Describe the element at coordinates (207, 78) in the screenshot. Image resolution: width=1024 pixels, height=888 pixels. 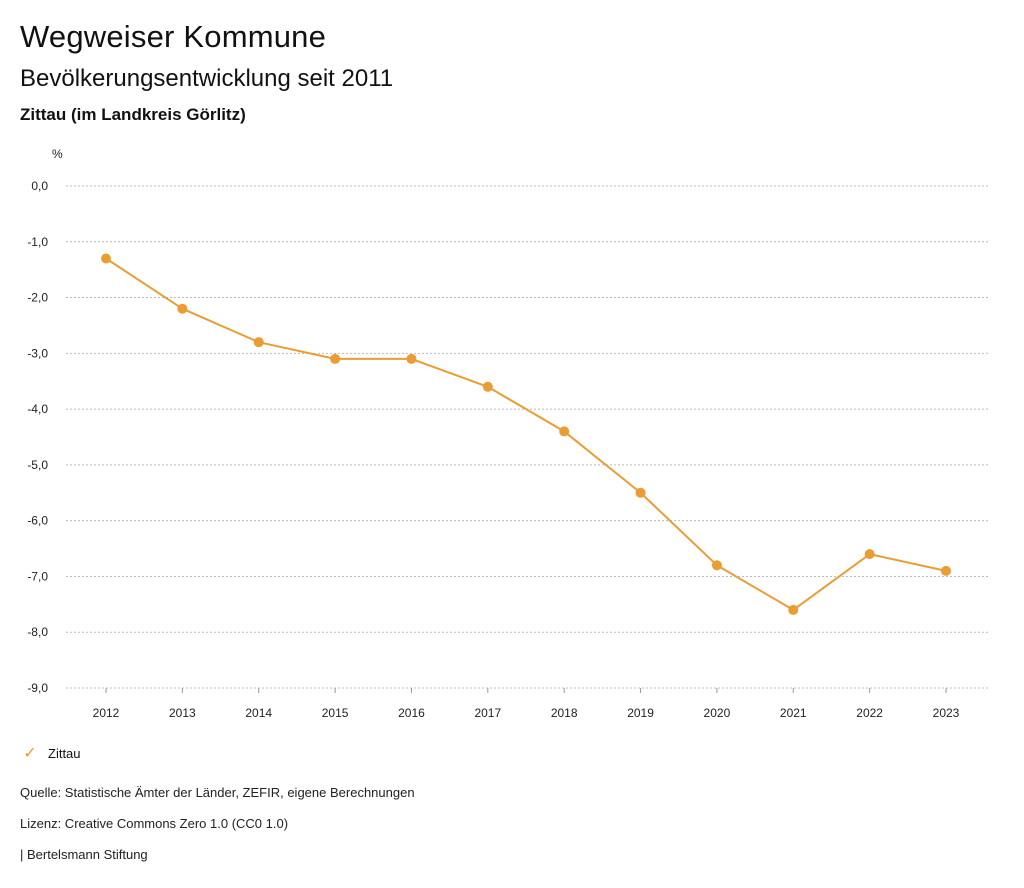
I see `chart-subtitle: Bevölkerungsentwicklung seit 2011` at that location.